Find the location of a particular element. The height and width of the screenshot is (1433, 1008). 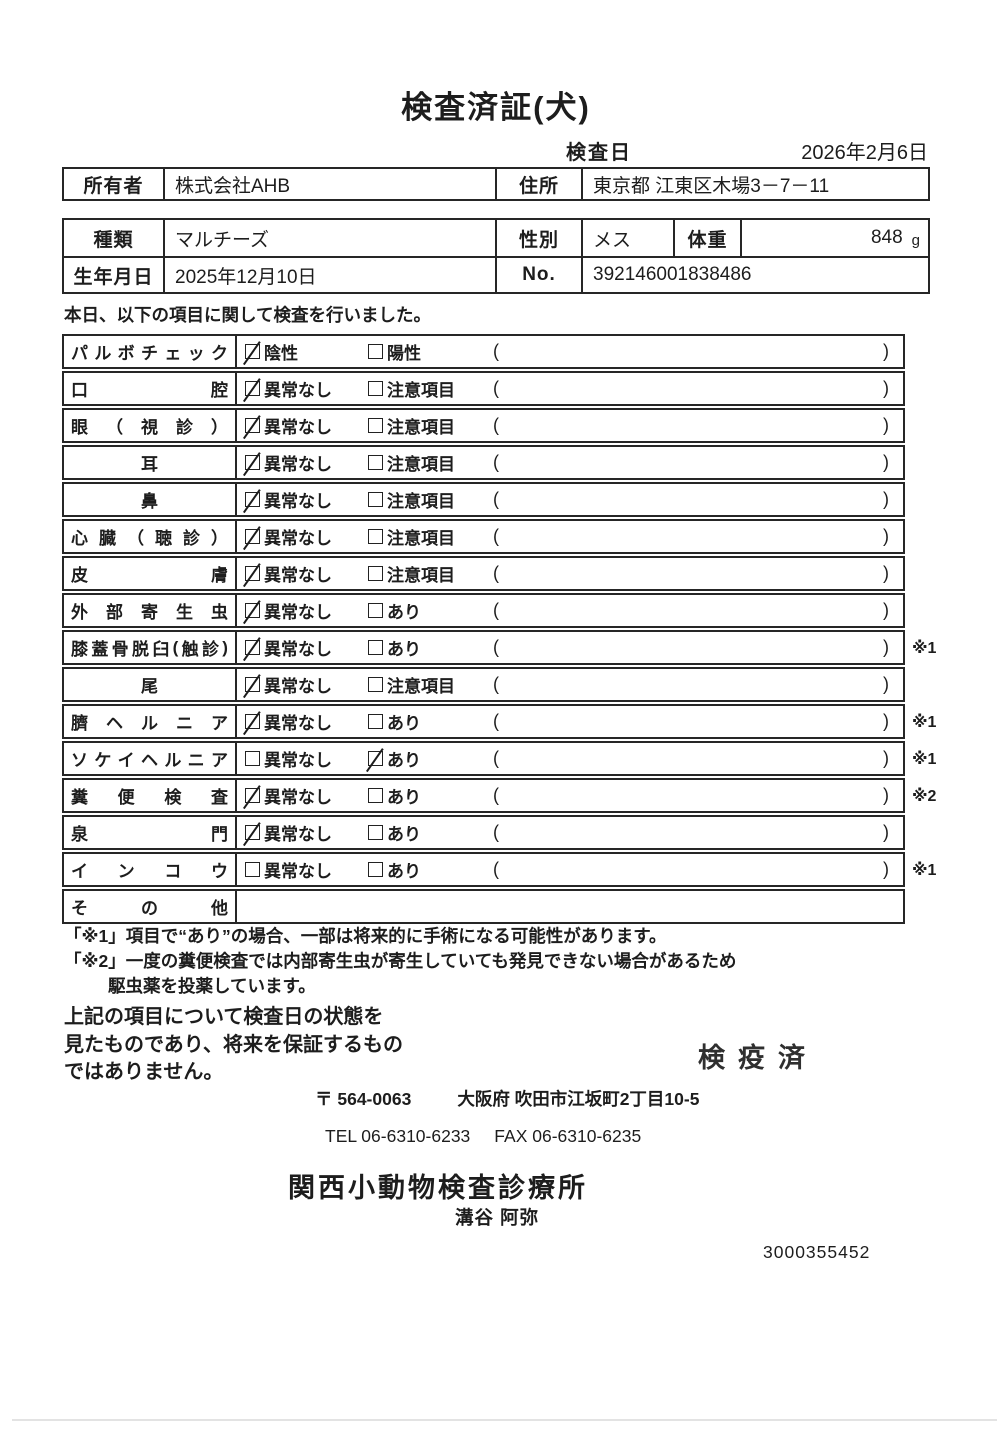

checklist-row: 皮膚 異常なし 注意項目 ( ) is located at coordinates (483, 573).